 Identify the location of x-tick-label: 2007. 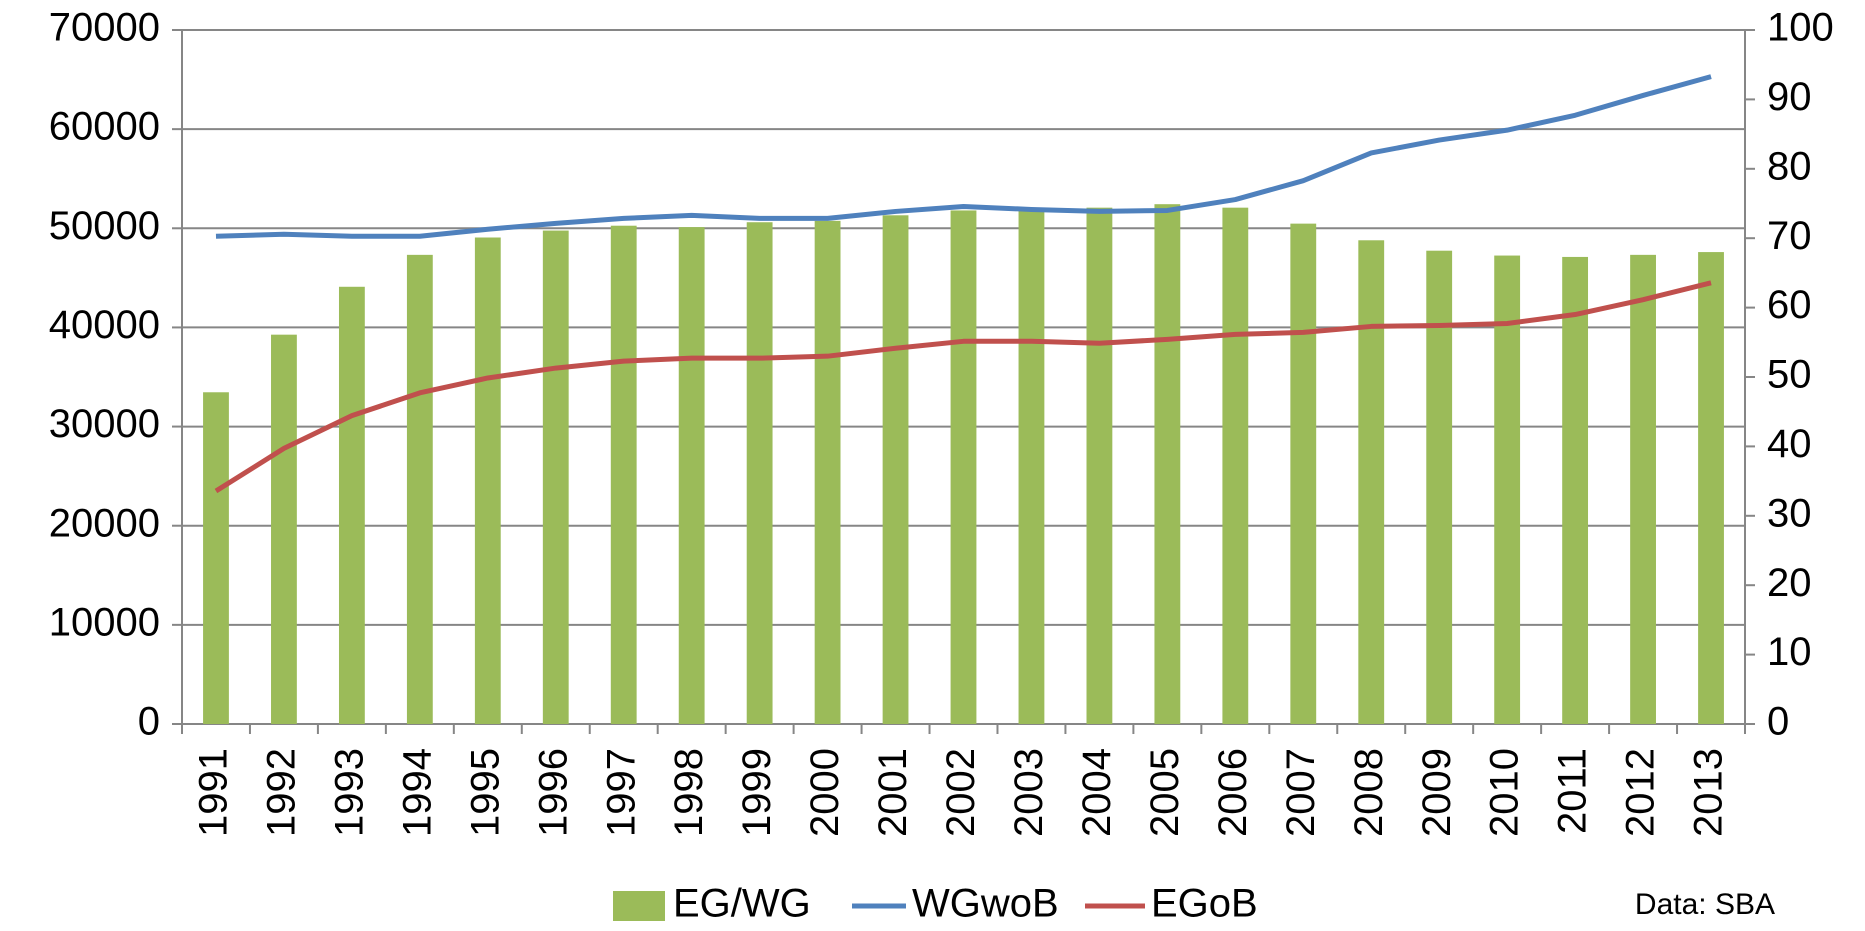
(1301, 792).